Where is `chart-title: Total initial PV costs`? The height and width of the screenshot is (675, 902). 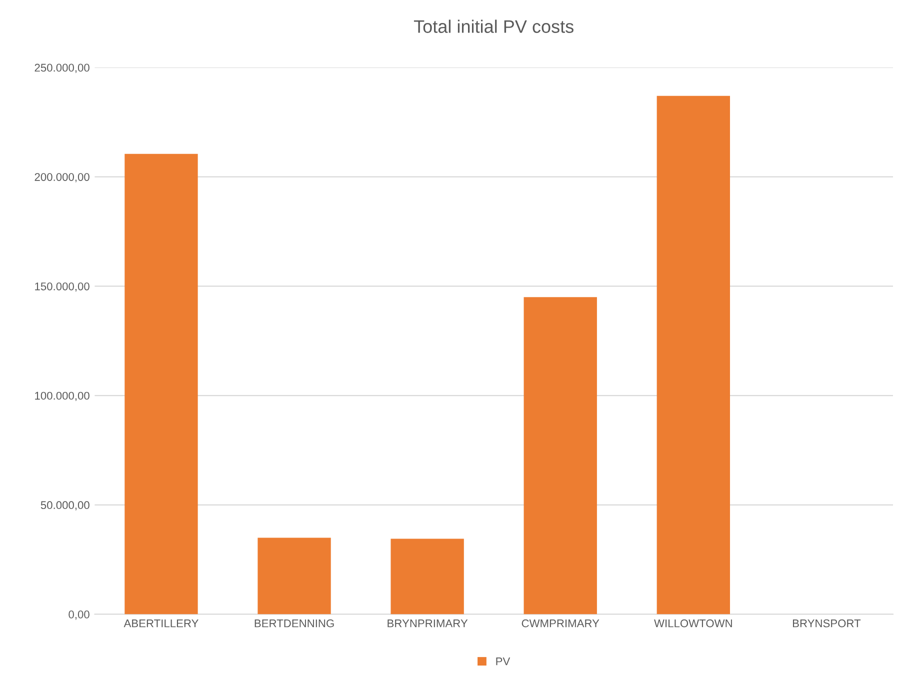
chart-title: Total initial PV costs is located at coordinates (494, 26).